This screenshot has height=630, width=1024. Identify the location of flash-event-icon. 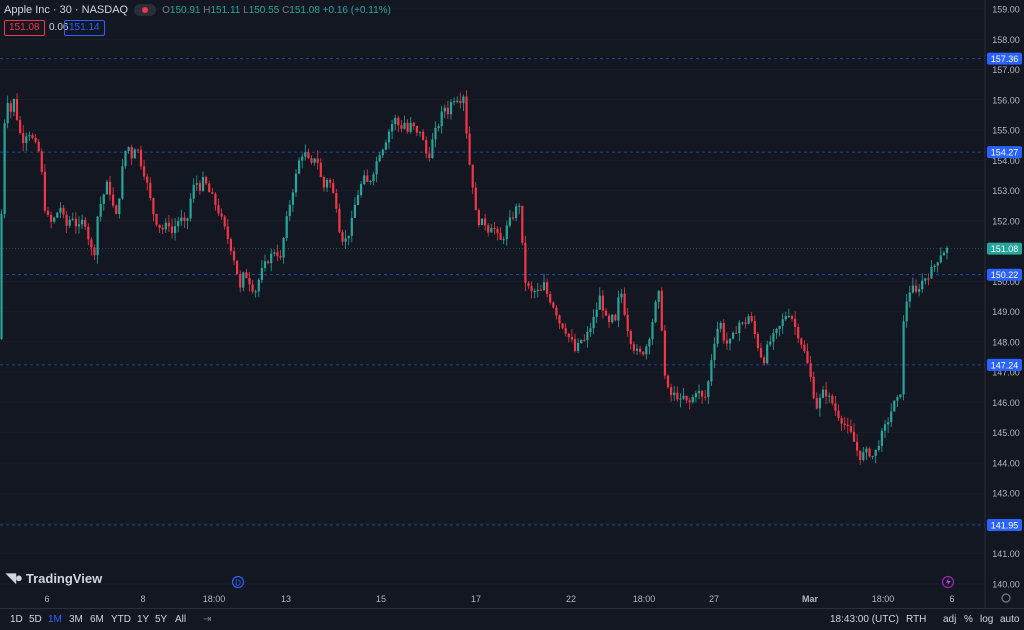
(948, 582).